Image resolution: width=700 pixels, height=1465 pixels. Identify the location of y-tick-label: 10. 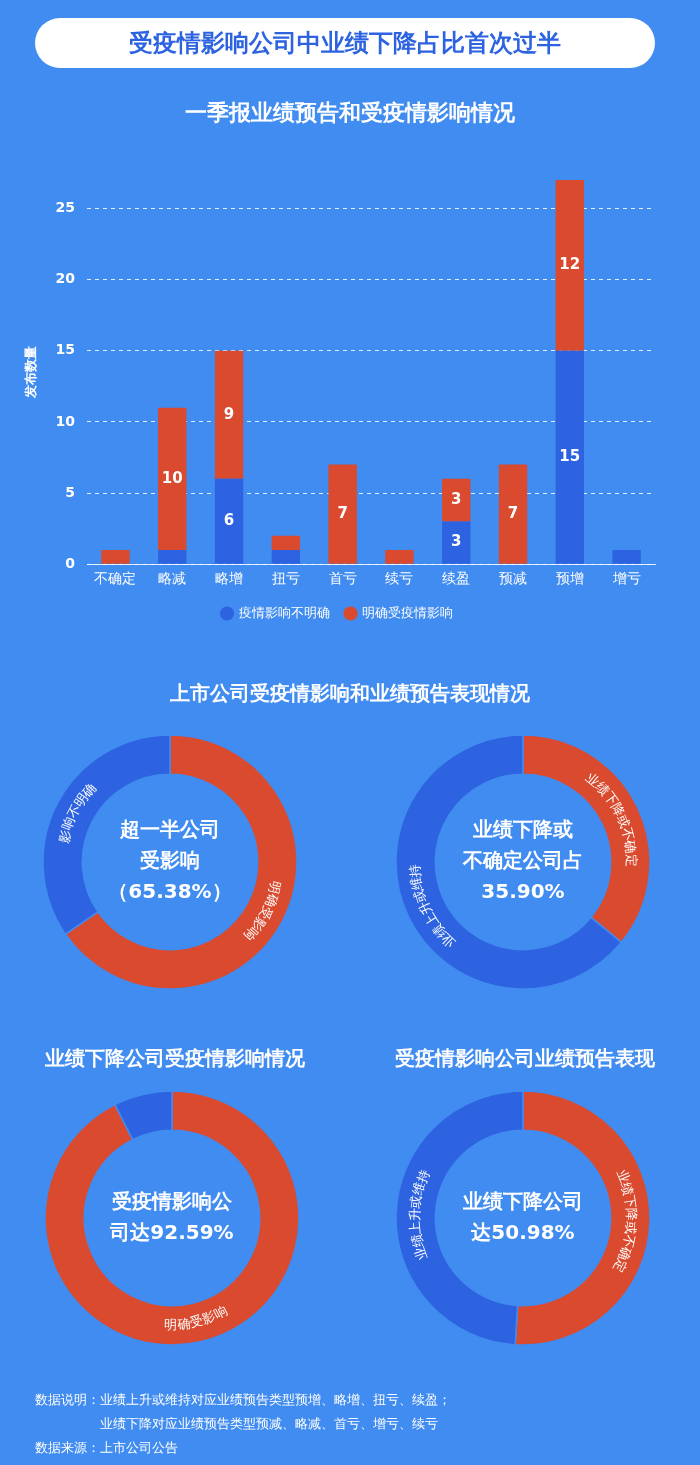
(65, 420).